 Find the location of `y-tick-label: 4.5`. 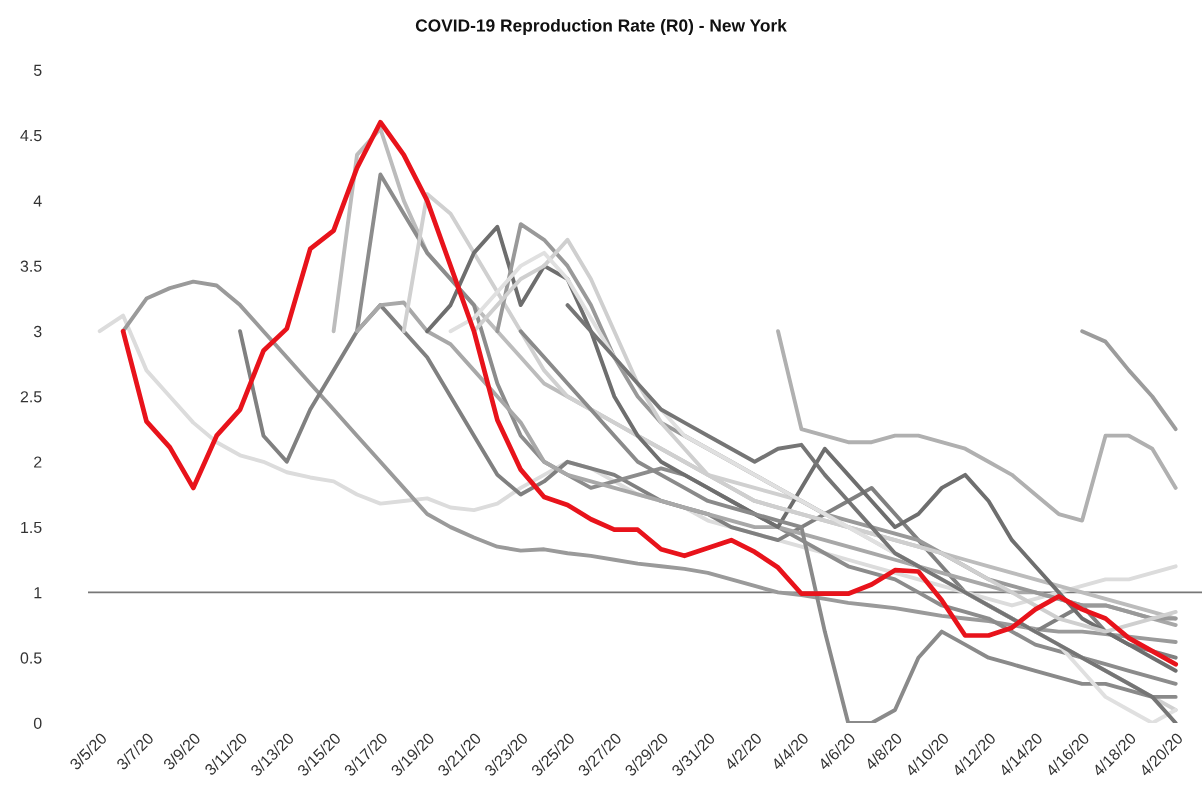

y-tick-label: 4.5 is located at coordinates (31, 136).